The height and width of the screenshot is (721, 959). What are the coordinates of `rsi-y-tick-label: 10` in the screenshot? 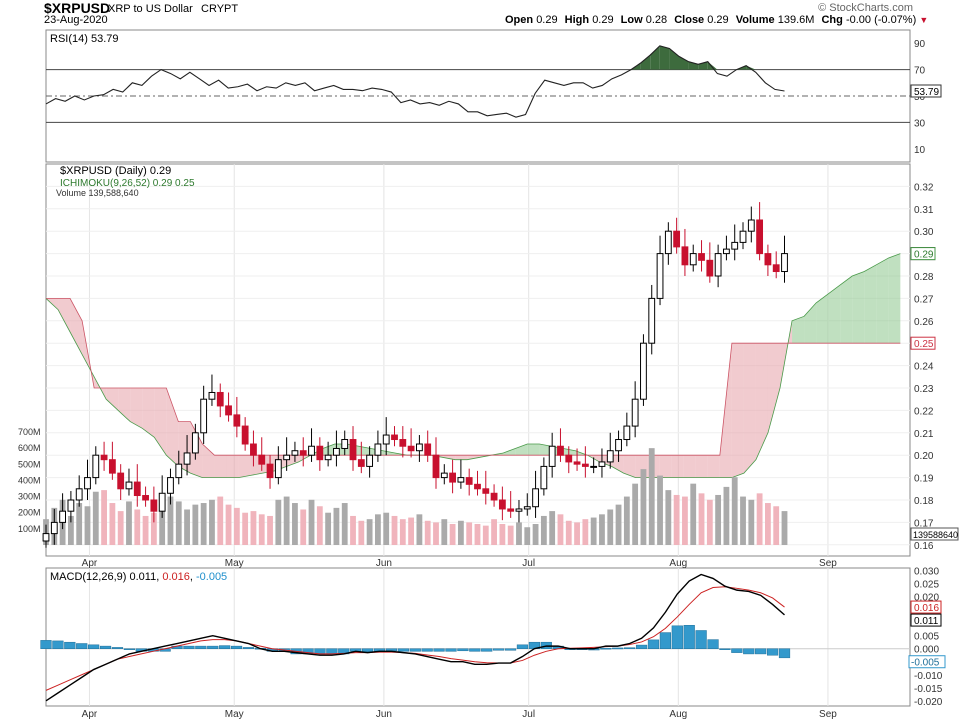 It's located at (920, 150).